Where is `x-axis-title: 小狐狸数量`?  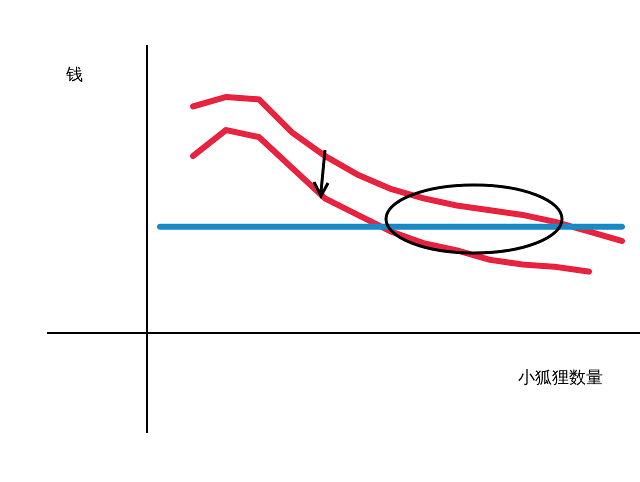 x-axis-title: 小狐狸数量 is located at coordinates (560, 378).